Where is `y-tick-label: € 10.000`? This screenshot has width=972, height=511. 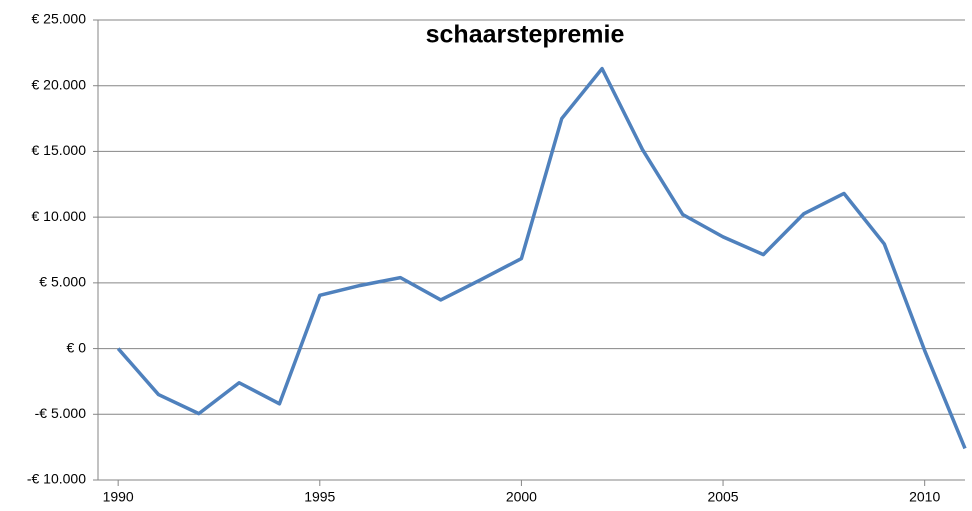
y-tick-label: € 10.000 is located at coordinates (59, 216).